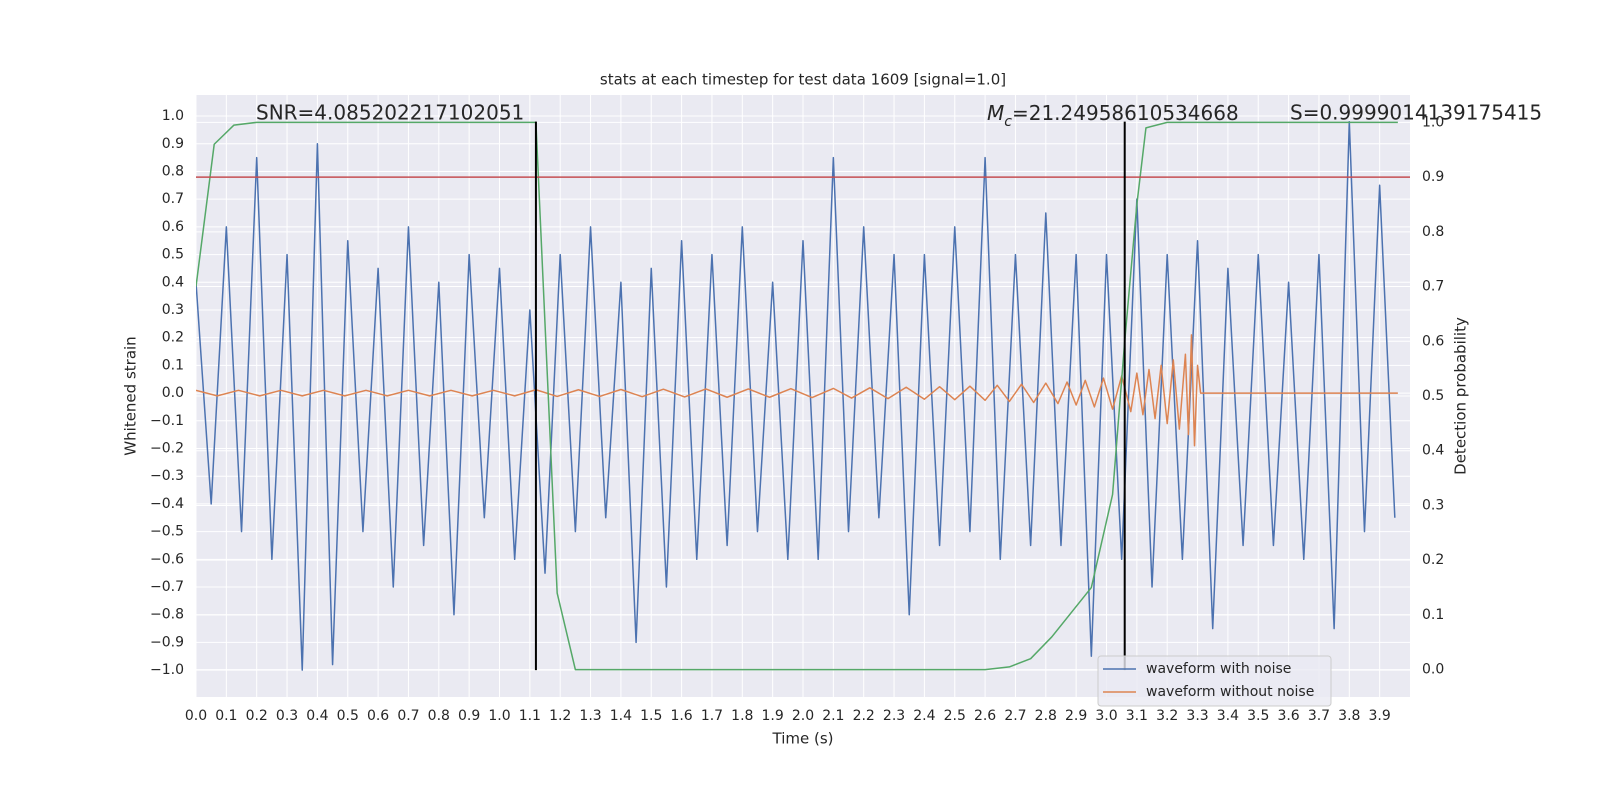 The image size is (1600, 800). I want to click on legend-label: waveform without noise, so click(1230, 692).